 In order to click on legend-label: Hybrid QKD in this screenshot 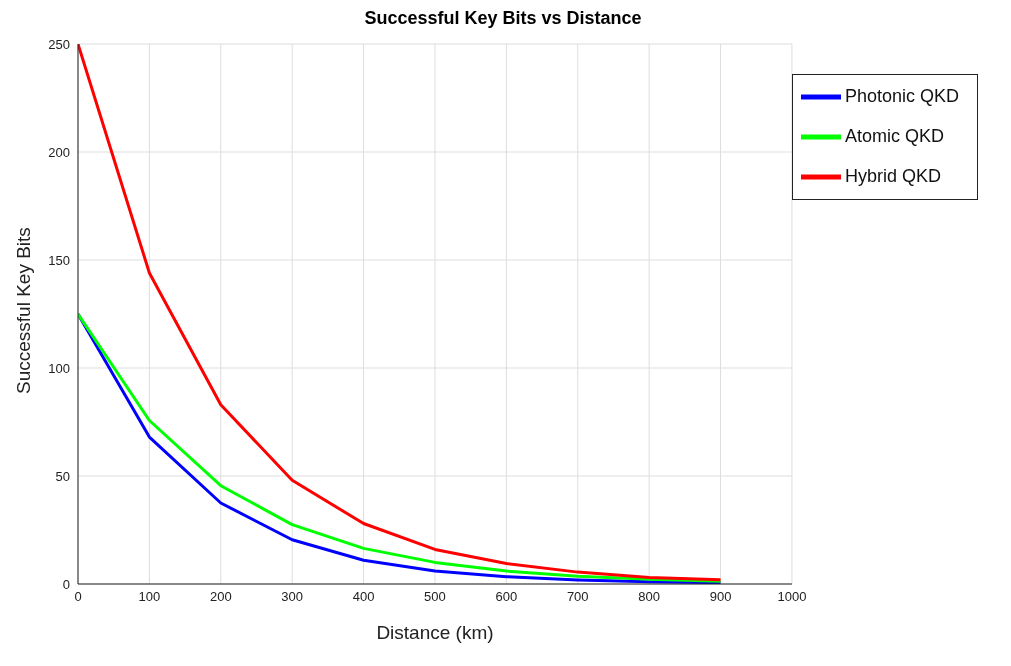, I will do `click(892, 175)`.